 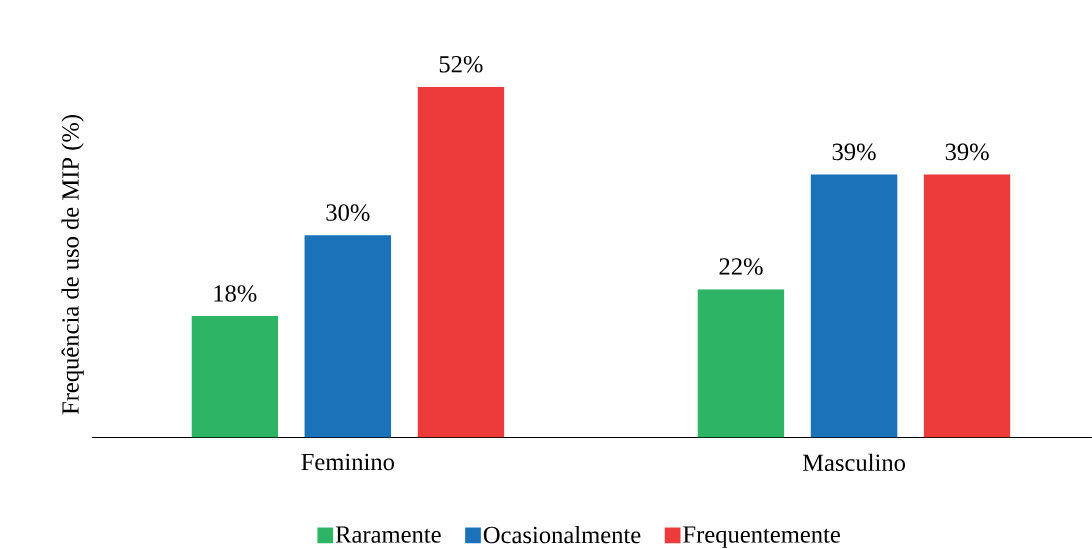 I want to click on x-tick-label: Masculino, so click(x=853, y=462).